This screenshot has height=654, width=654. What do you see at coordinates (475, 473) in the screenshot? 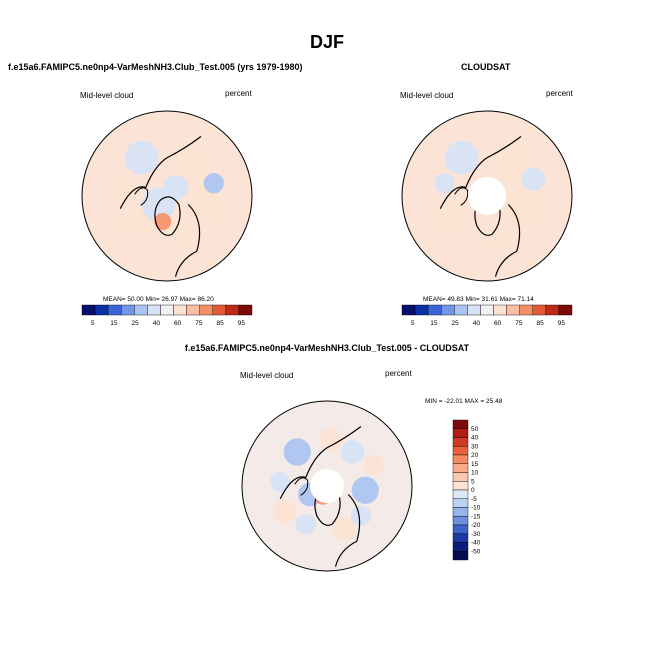
I see `colorbar-tick-label: 10` at bounding box center [475, 473].